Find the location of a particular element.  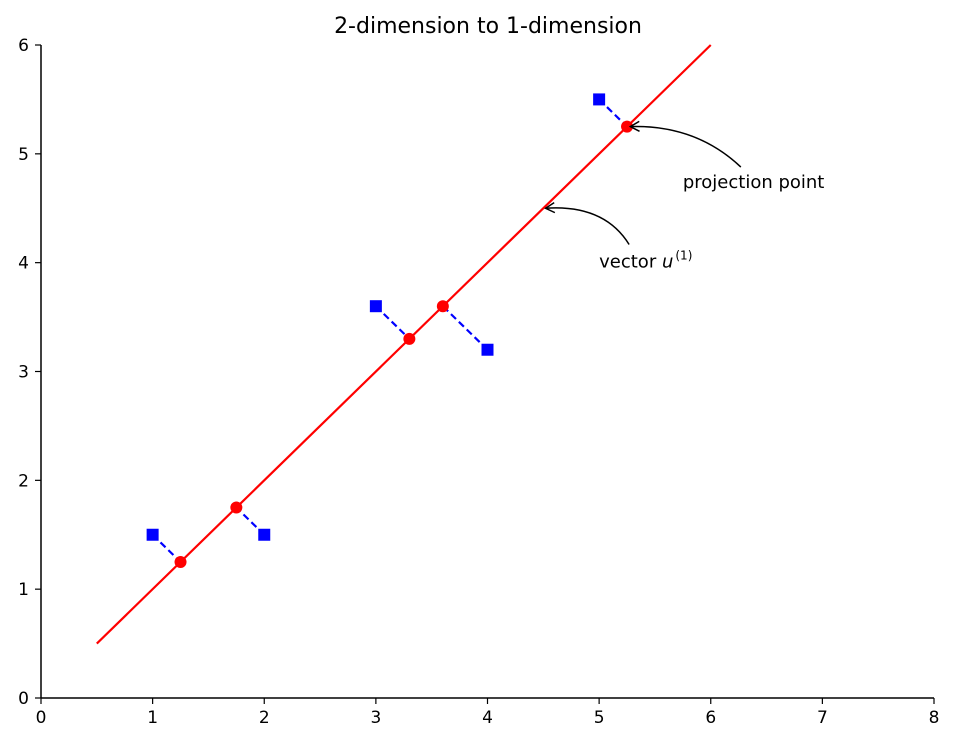

y-tick-label: 5 is located at coordinates (23, 155).